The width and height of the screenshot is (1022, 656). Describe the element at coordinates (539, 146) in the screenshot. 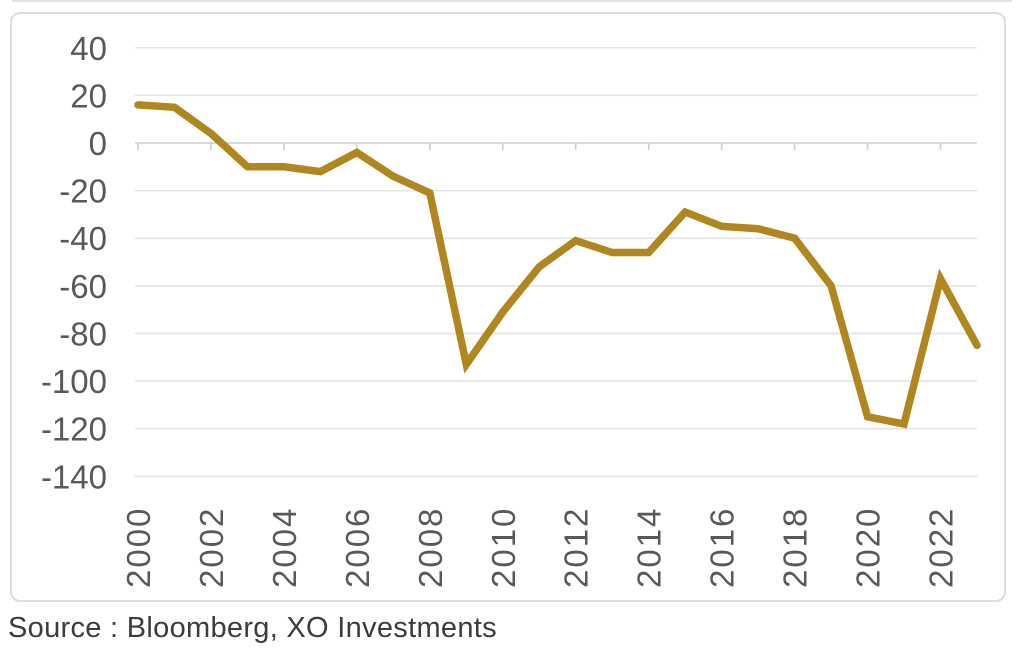

I see `x-axis-ticks-group` at that location.